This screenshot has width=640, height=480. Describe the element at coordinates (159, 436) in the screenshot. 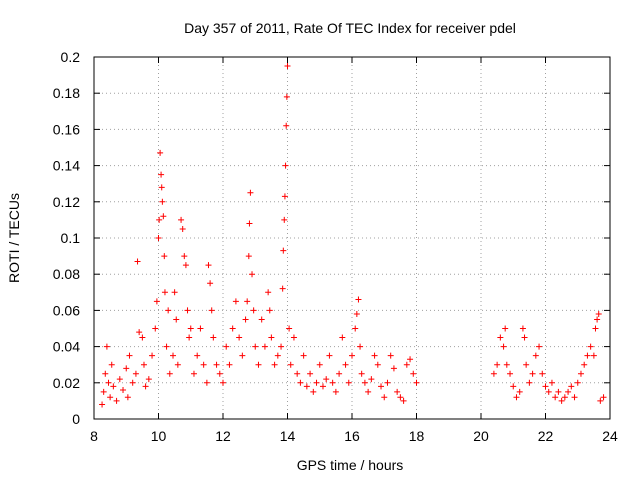

I see `x-tick-label: 10` at that location.